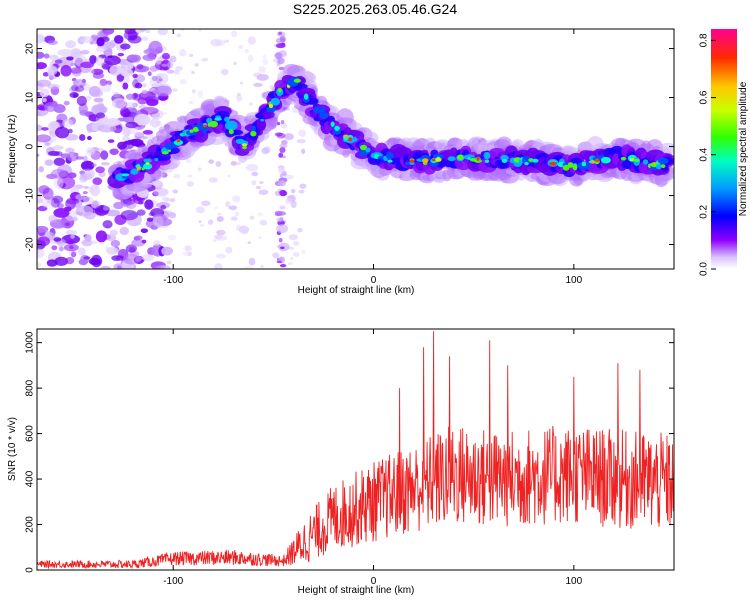  I want to click on x-tick-label: 100, so click(573, 581).